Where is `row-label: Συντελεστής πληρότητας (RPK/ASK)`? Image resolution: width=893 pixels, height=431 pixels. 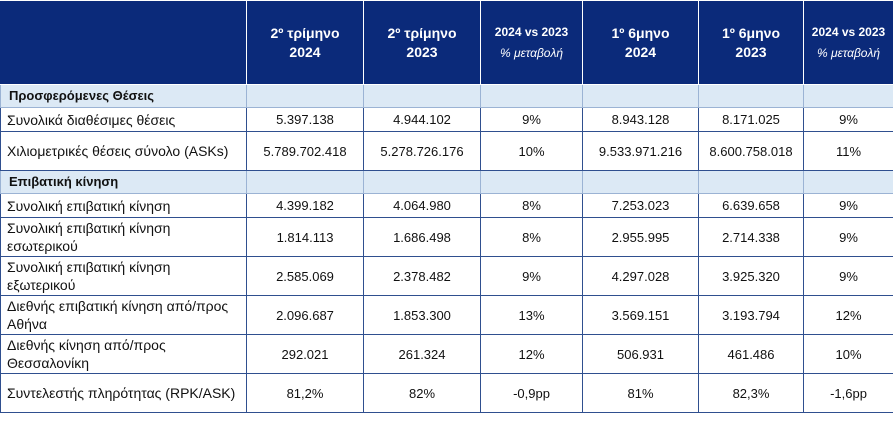
row-label: Συντελεστής πληρότητας (RPK/ASK) is located at coordinates (123, 393).